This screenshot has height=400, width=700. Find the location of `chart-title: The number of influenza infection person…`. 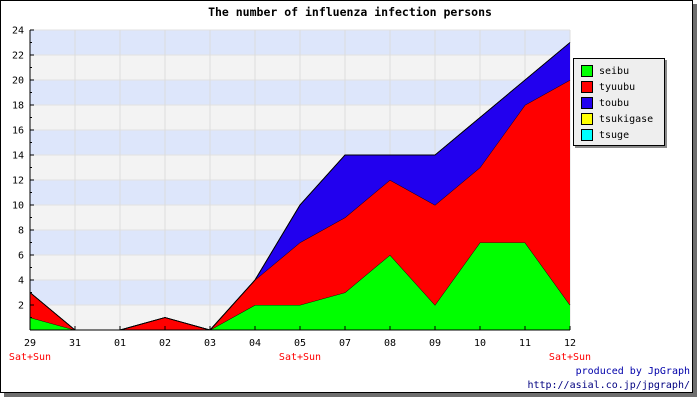

chart-title: The number of influenza infection person… is located at coordinates (350, 12).